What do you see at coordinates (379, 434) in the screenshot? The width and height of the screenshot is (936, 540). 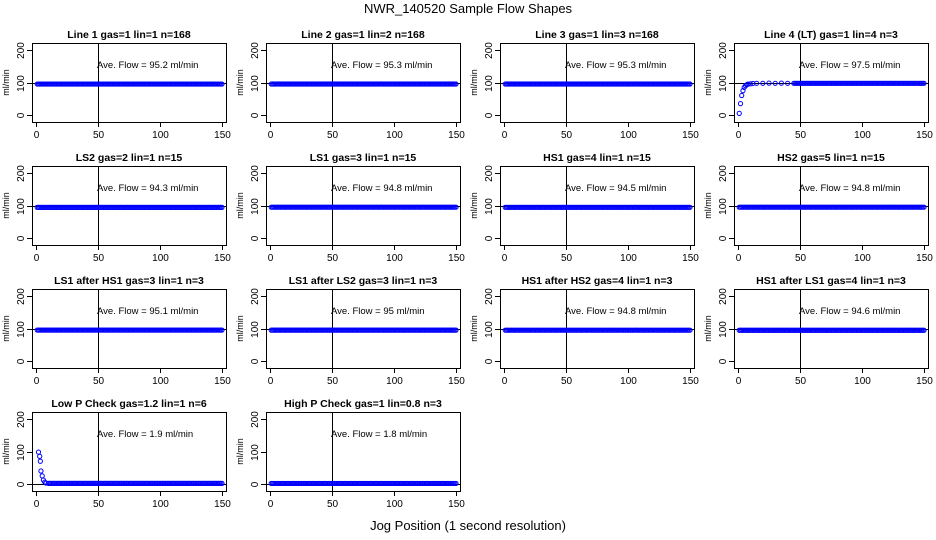 I see `average-flow-annotation: Ave. Flow = 1.8 ml/min` at bounding box center [379, 434].